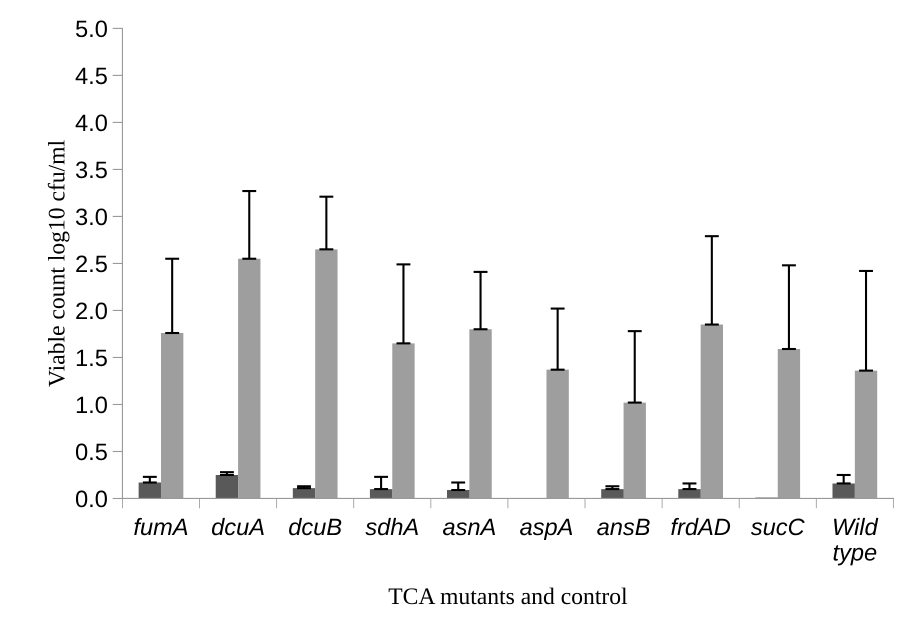 The height and width of the screenshot is (631, 907). What do you see at coordinates (777, 527) in the screenshot?
I see `x-tick-label: sucC` at bounding box center [777, 527].